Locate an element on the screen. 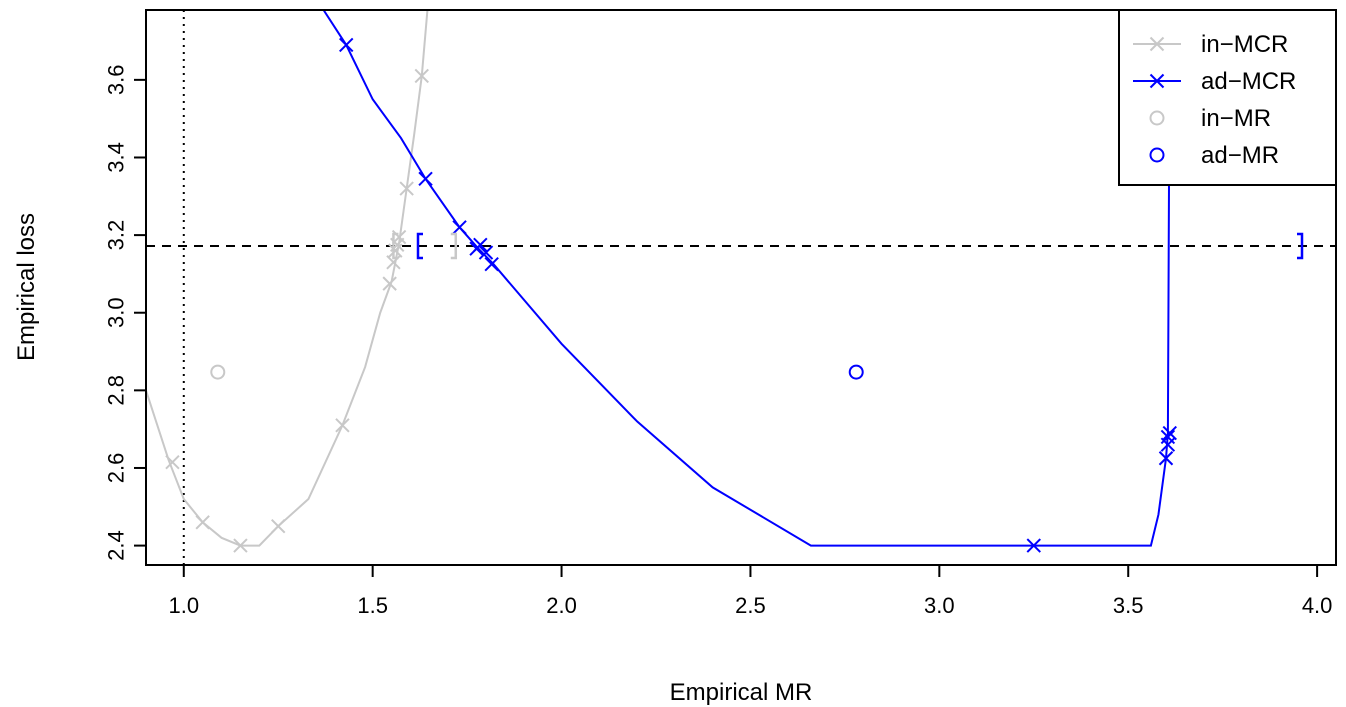 This screenshot has height=707, width=1346. legend-label: in−MR is located at coordinates (1236, 118).